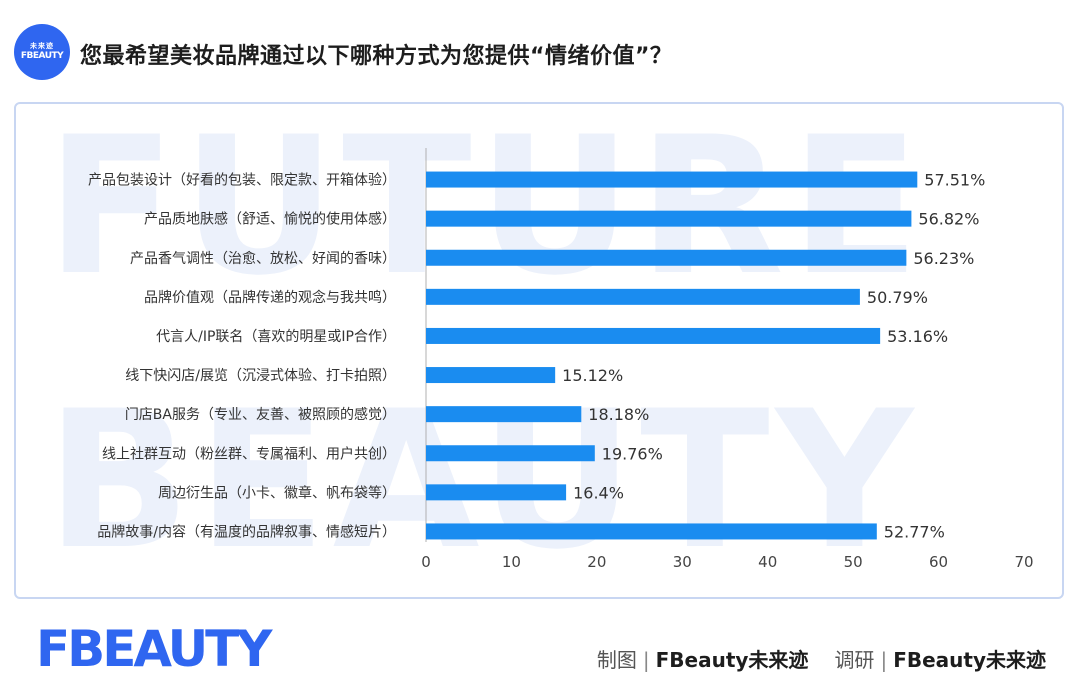  Describe the element at coordinates (276, 337) in the screenshot. I see `category-label: 代言人/IP联名（喜欢的明星或IP合作）` at that location.